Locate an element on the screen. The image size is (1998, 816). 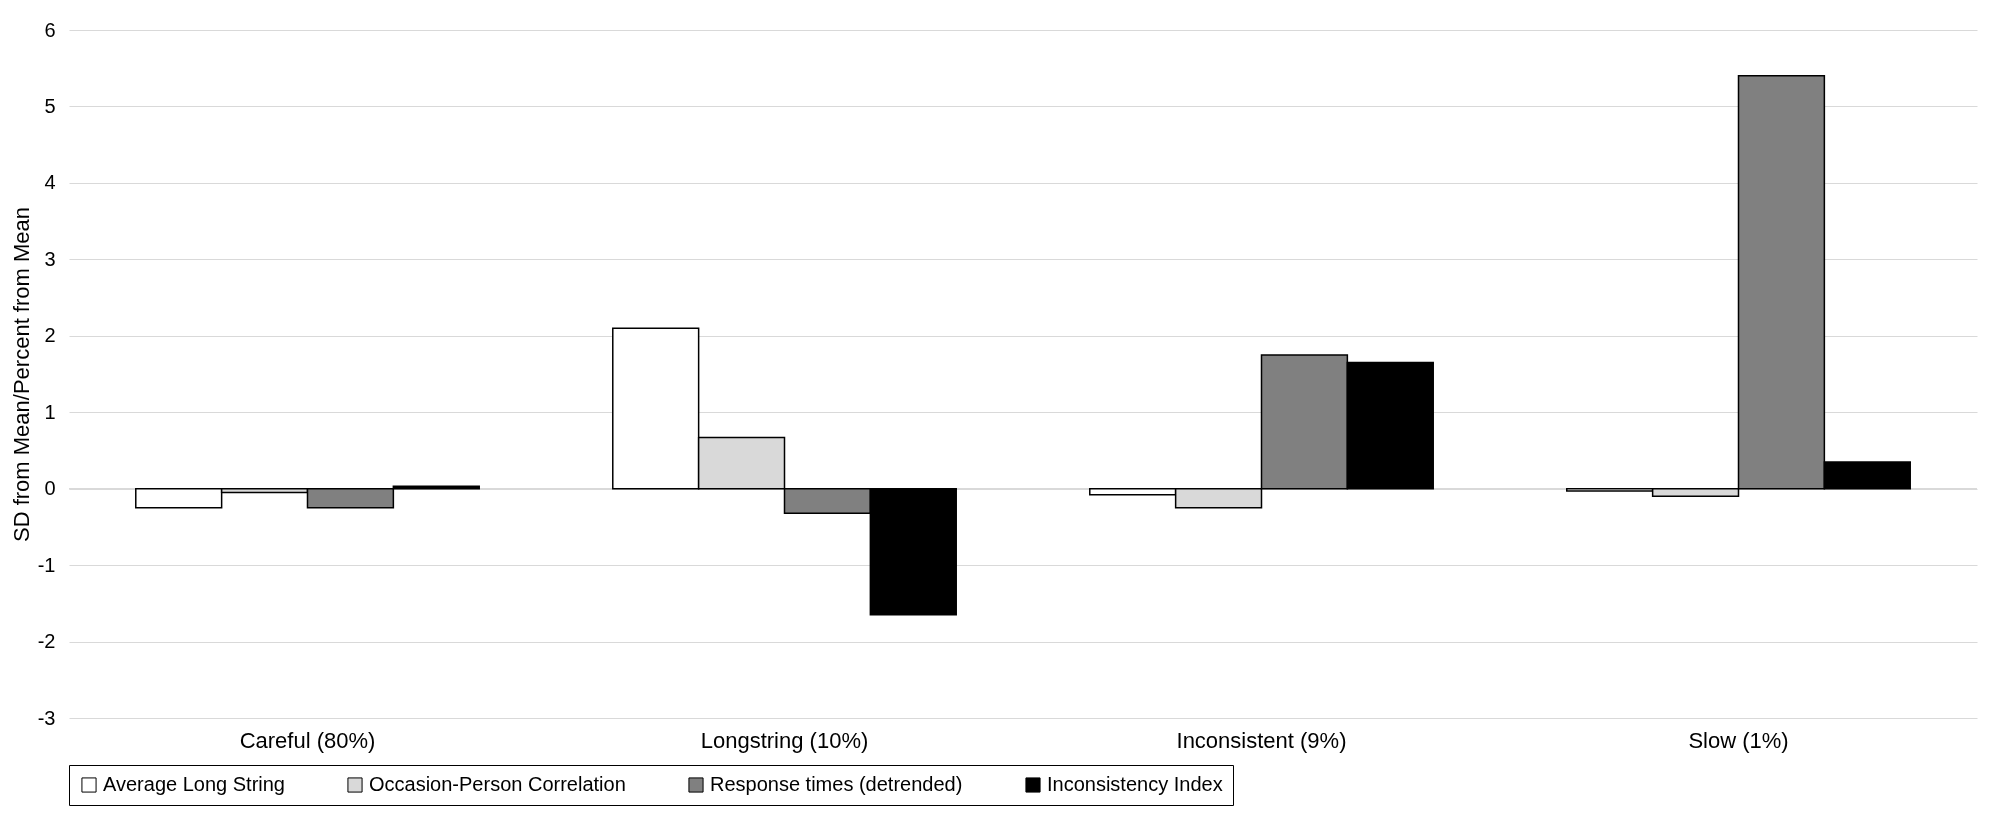
x-tick-label: Careful (80%) is located at coordinates (307, 740).